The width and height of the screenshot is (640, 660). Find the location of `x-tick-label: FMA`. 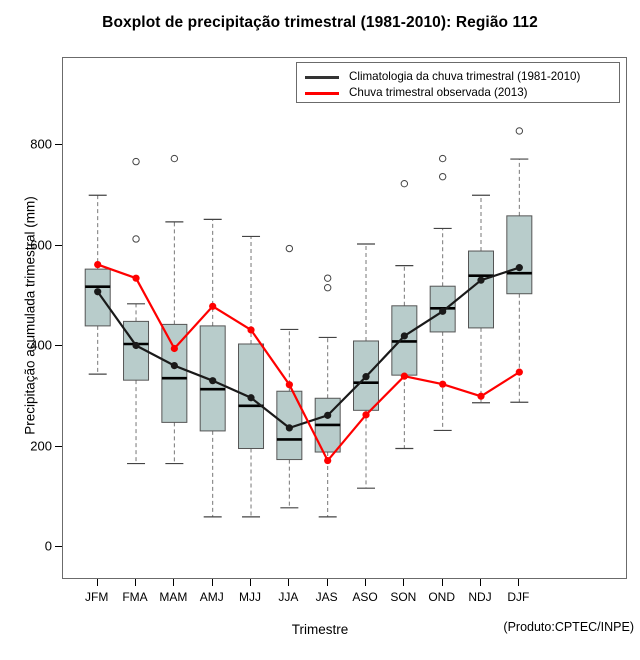

x-tick-label: FMA is located at coordinates (135, 597).